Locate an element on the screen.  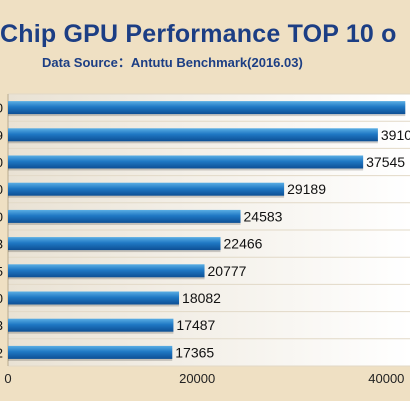
x-tick-label: 0 is located at coordinates (7, 378).